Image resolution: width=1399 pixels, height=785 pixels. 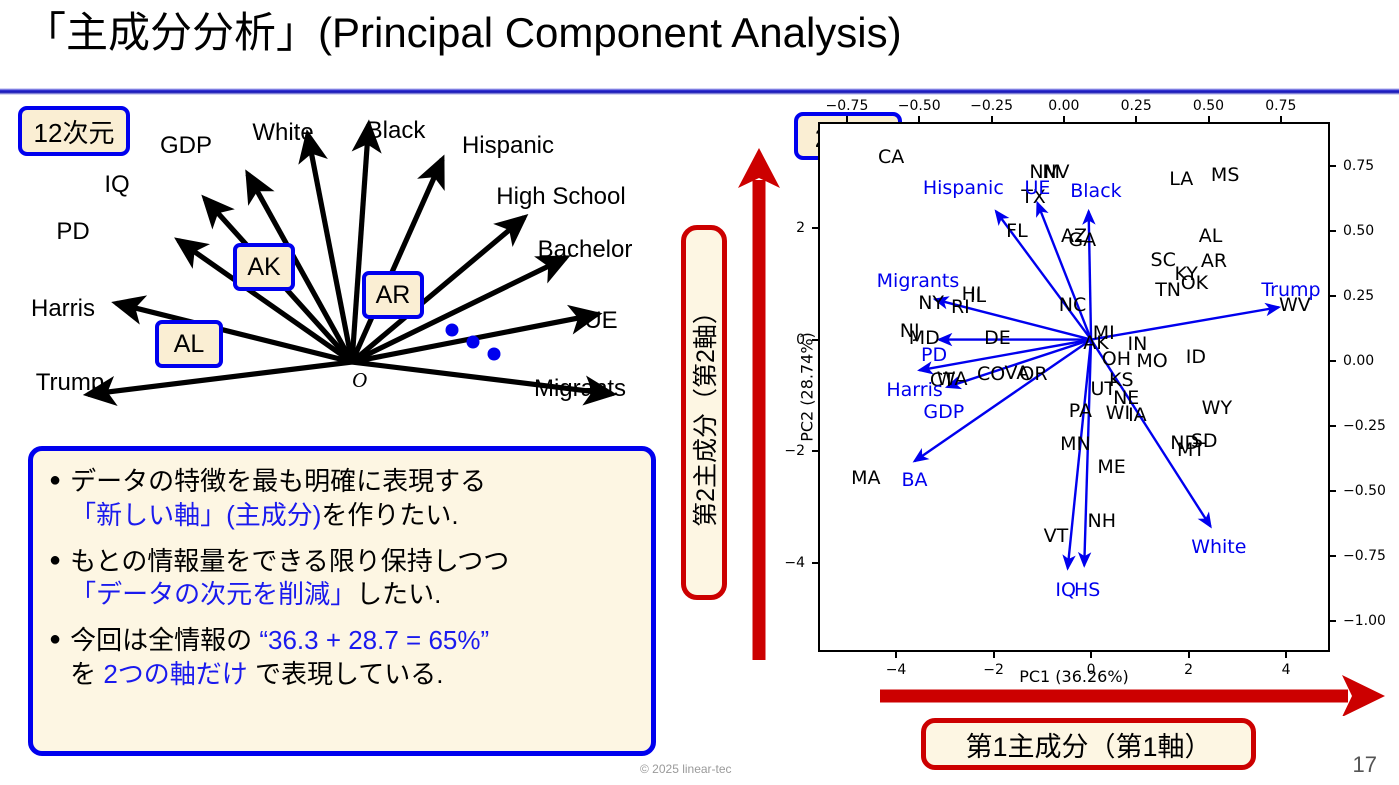 I want to click on state-label-sc: SC, so click(x=1163, y=260).